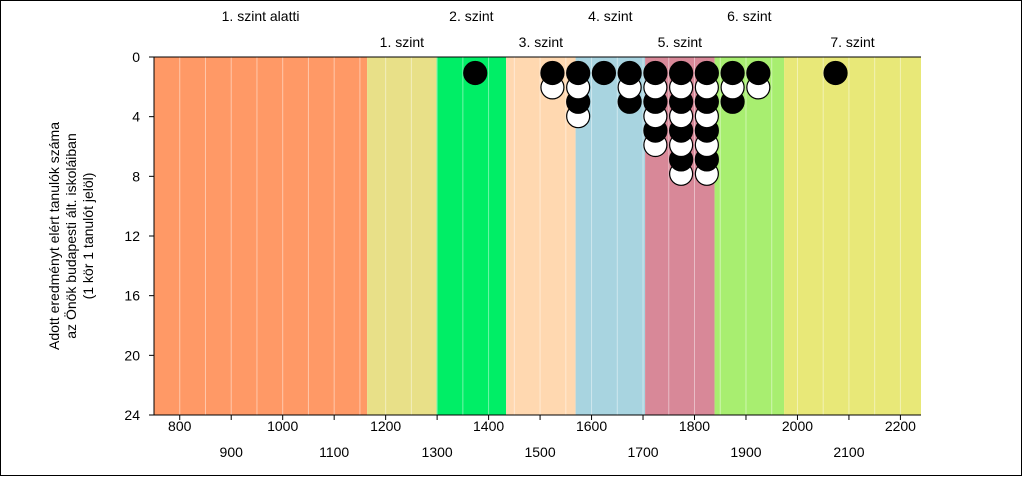  I want to click on y-tick-label: 12, so click(132, 236).